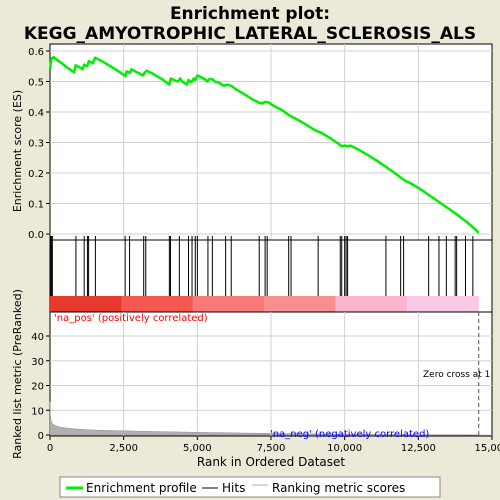 The image size is (500, 500). What do you see at coordinates (271, 448) in the screenshot?
I see `x-tick-label: 7,500` at bounding box center [271, 448].